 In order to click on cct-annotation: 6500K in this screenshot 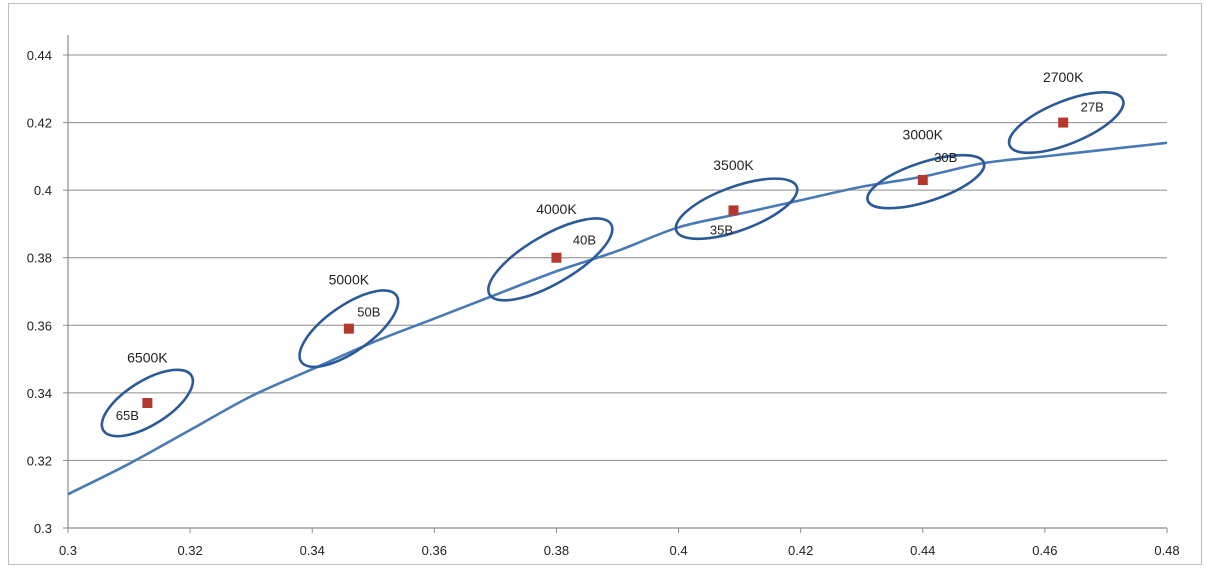, I will do `click(147, 357)`.